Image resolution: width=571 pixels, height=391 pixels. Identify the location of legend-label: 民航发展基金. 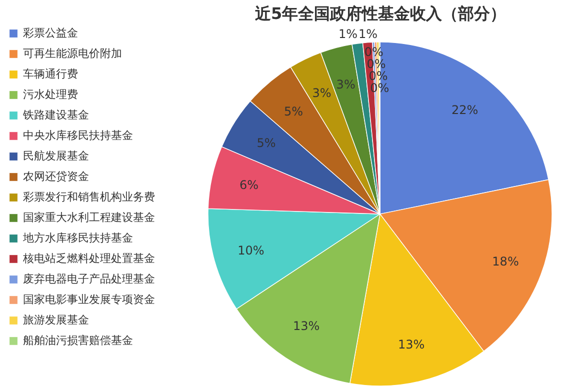
(56, 156).